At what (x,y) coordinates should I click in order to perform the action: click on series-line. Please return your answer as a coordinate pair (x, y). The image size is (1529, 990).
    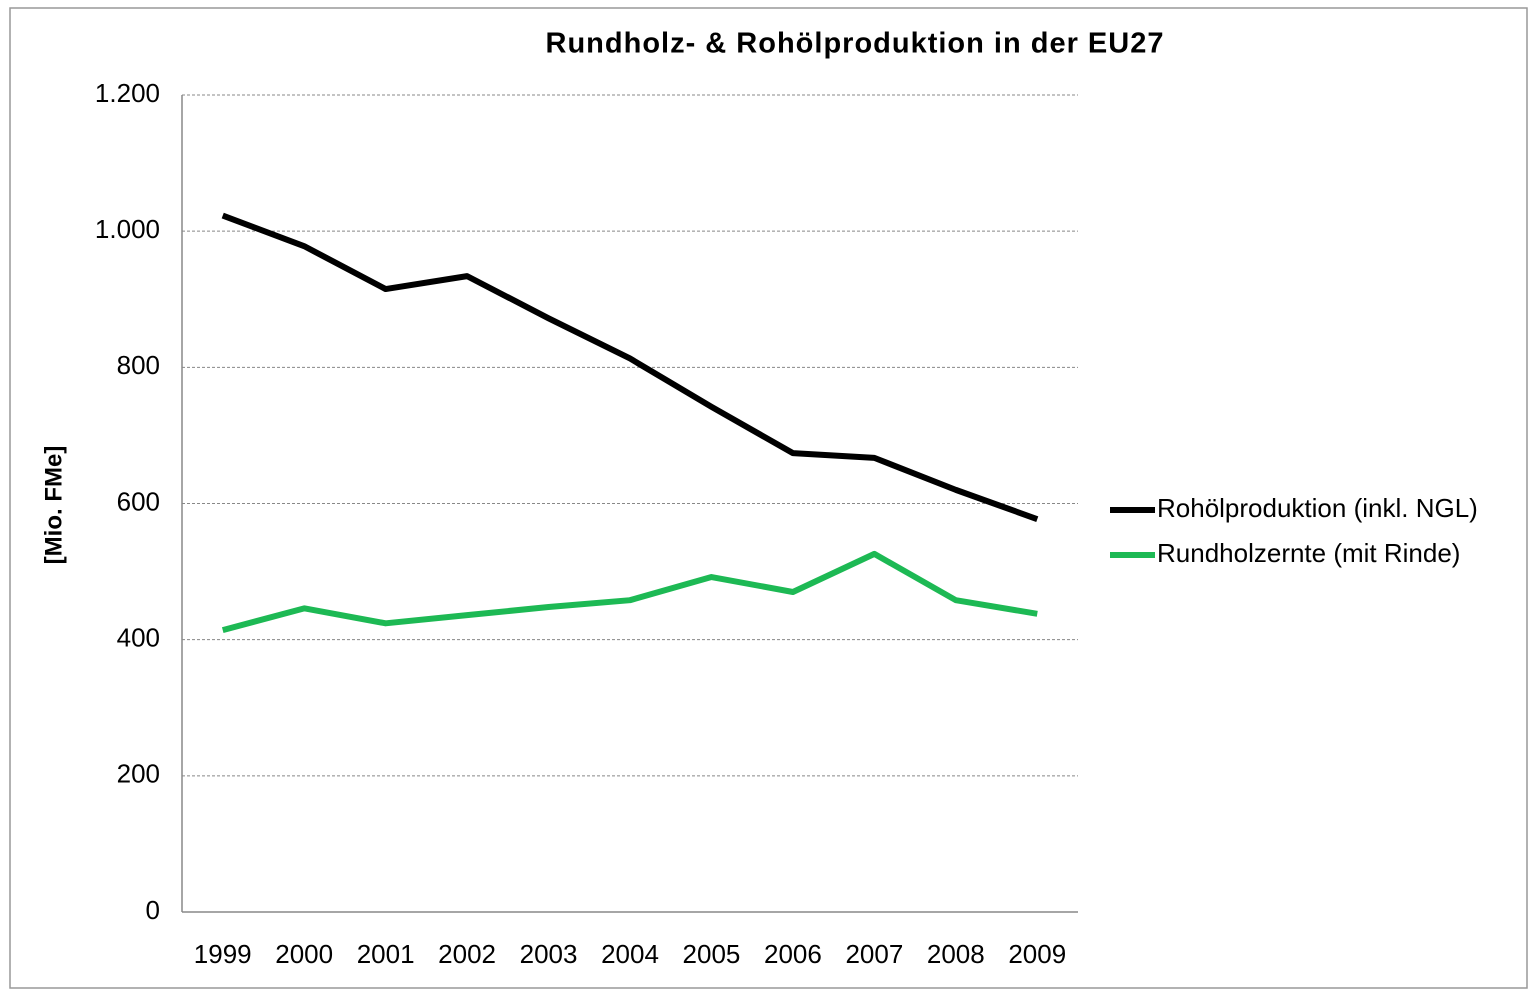
    Looking at the image, I should click on (629, 592).